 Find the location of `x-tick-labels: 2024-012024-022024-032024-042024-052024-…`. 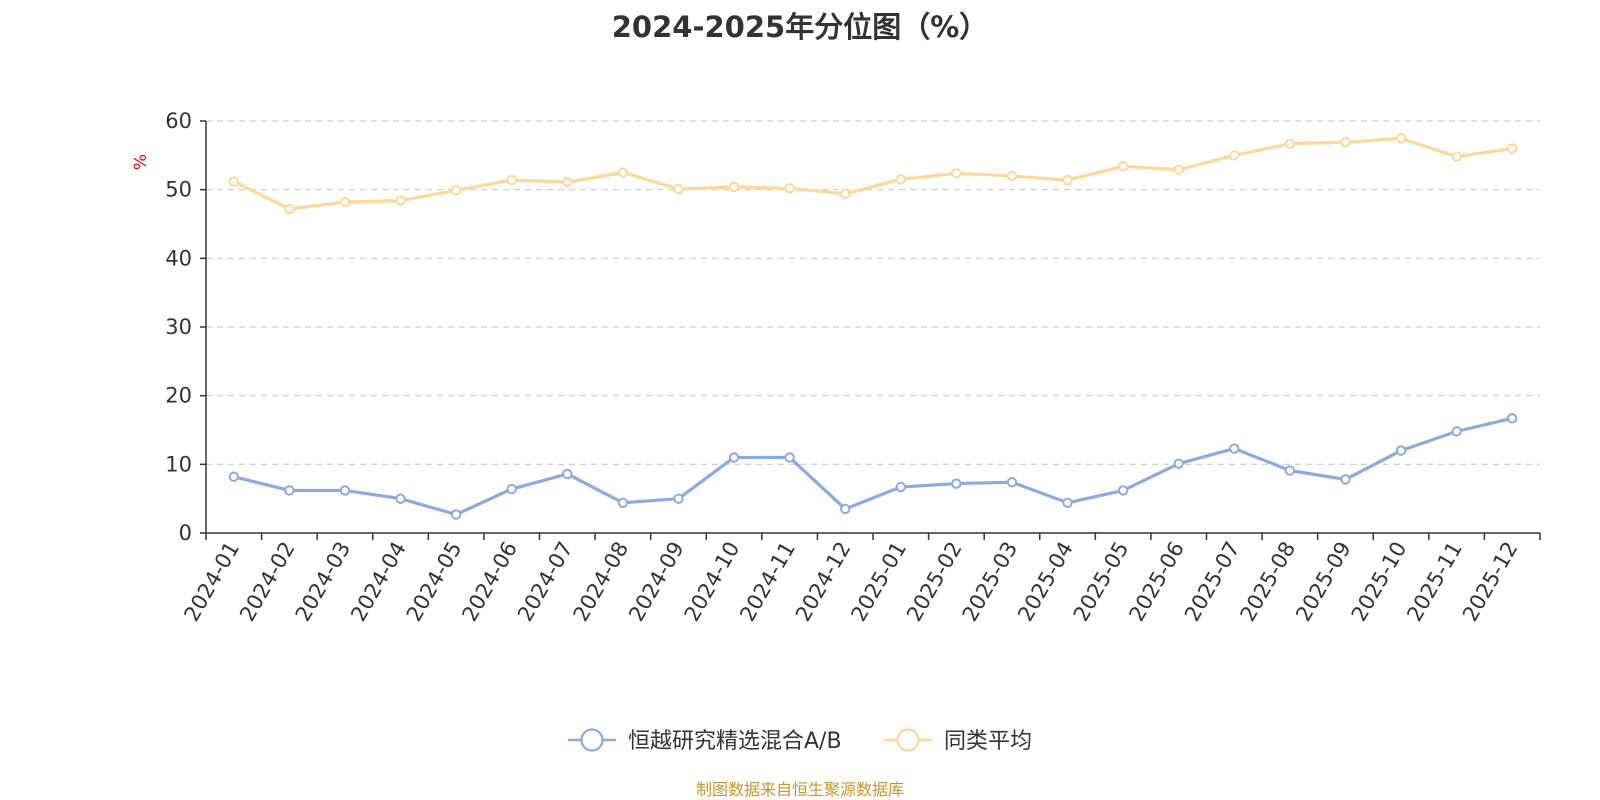

x-tick-labels: 2024-012024-022024-032024-042024-052024-… is located at coordinates (850, 582).